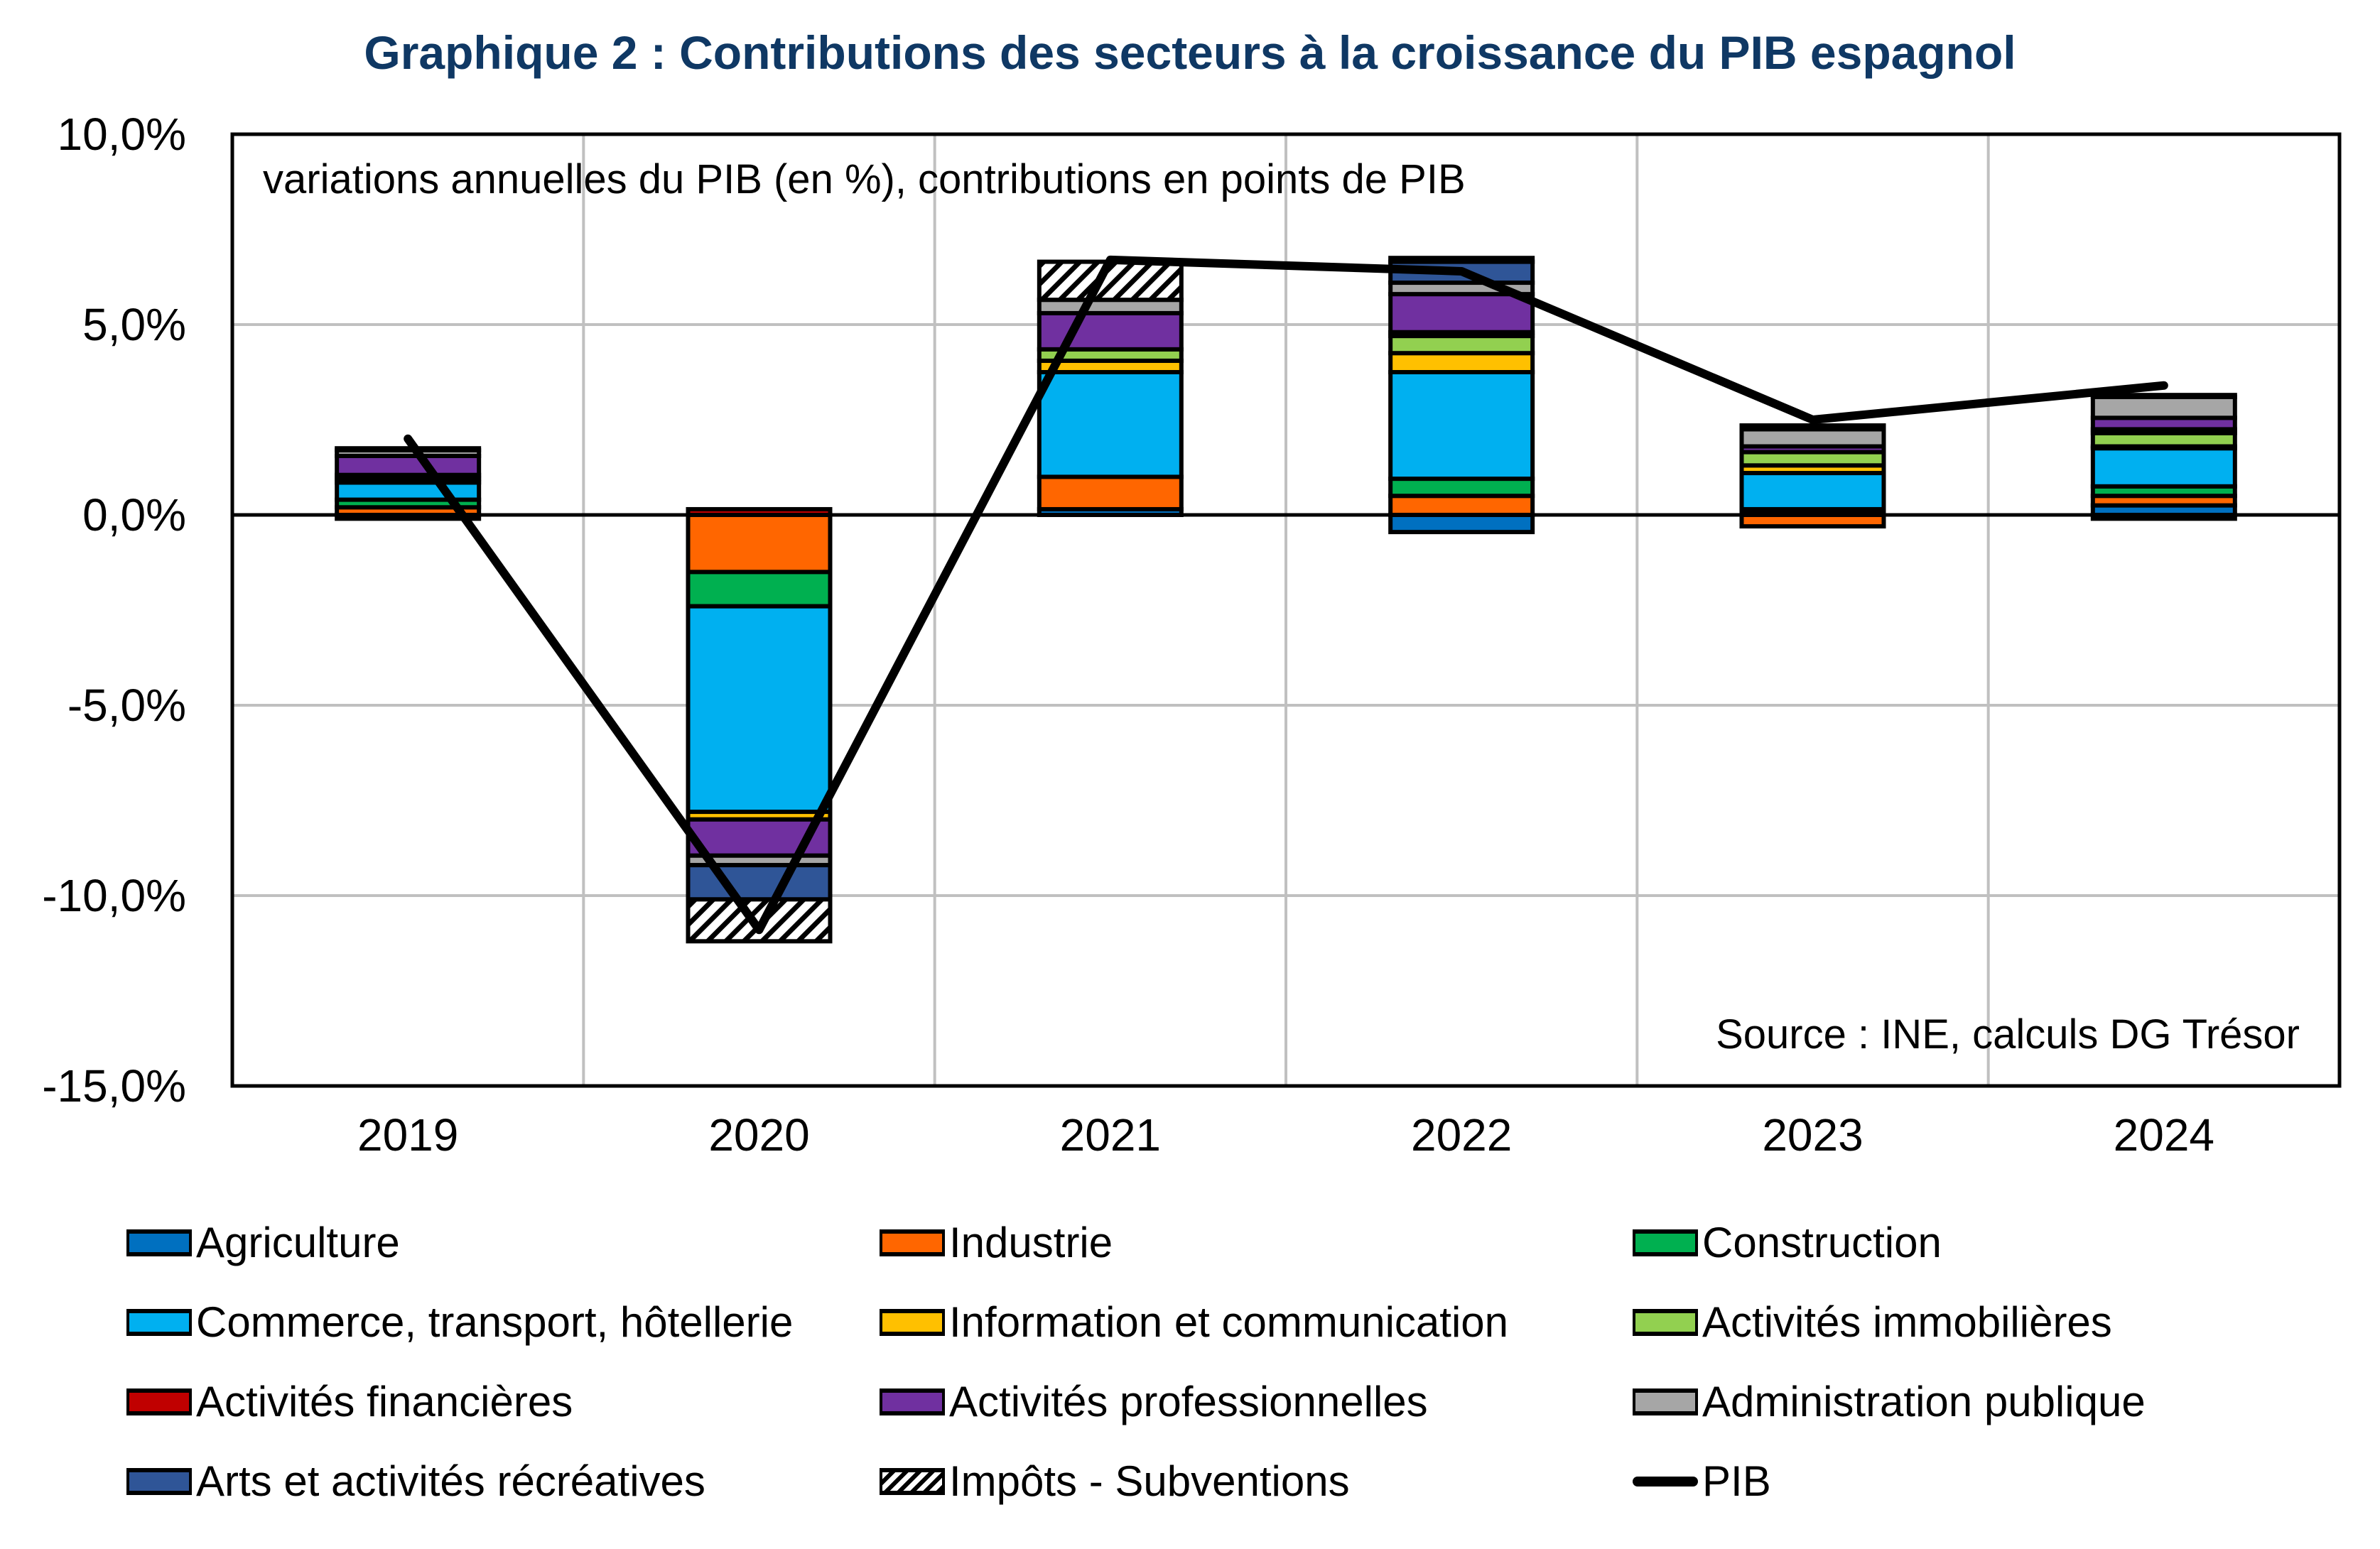 This screenshot has width=2380, height=1549. Describe the element at coordinates (1737, 1481) in the screenshot. I see `legend-label: PIB` at that location.